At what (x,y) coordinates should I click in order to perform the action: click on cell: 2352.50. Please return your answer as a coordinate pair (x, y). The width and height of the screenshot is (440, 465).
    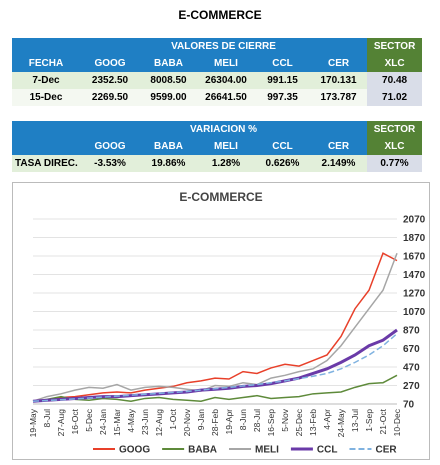
    Looking at the image, I should click on (110, 80).